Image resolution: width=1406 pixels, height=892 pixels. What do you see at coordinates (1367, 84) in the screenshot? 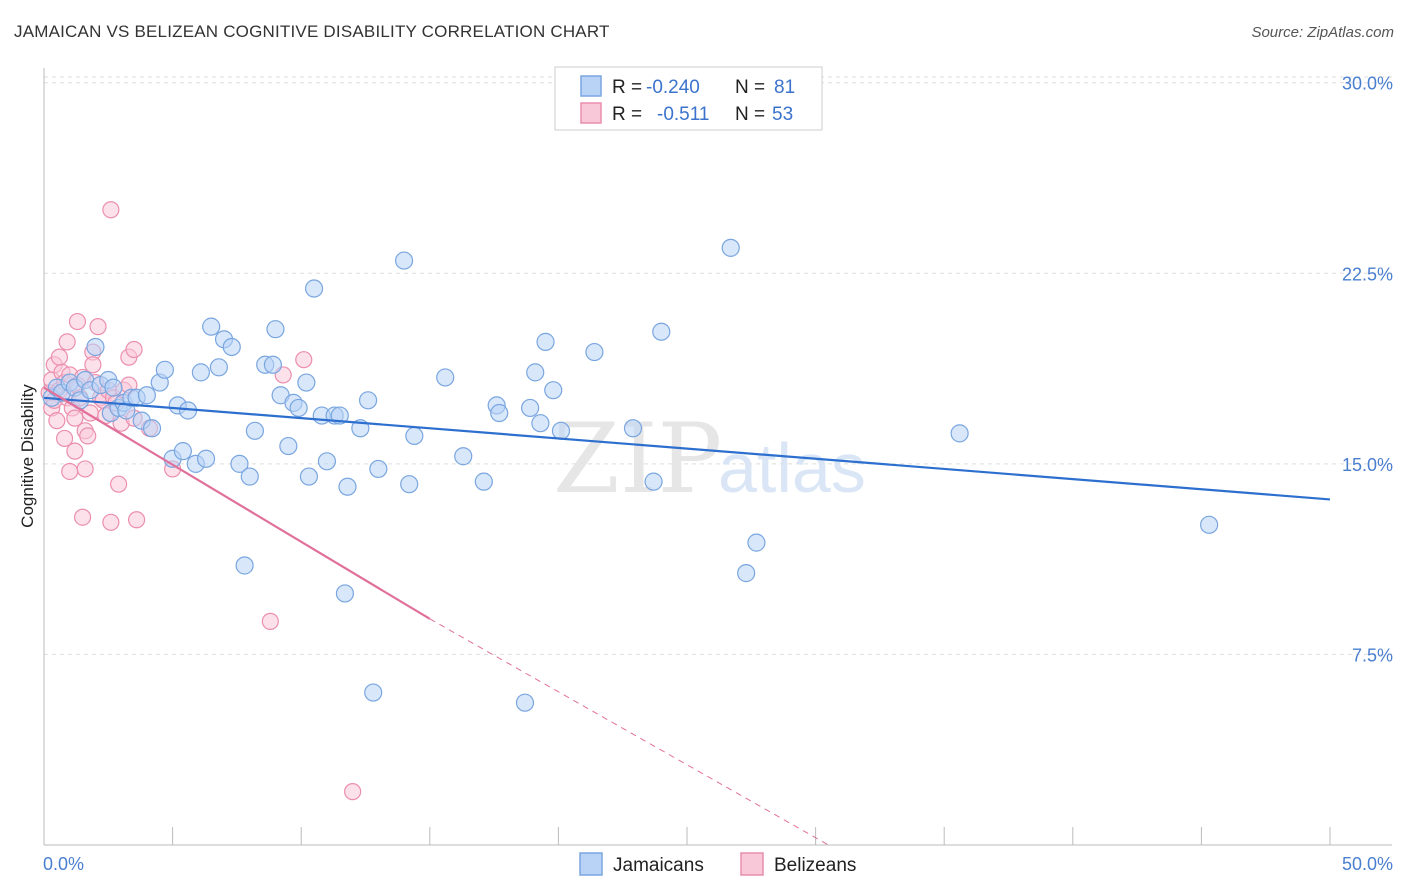
I see `y-tick-label: 30.0%` at bounding box center [1367, 84].